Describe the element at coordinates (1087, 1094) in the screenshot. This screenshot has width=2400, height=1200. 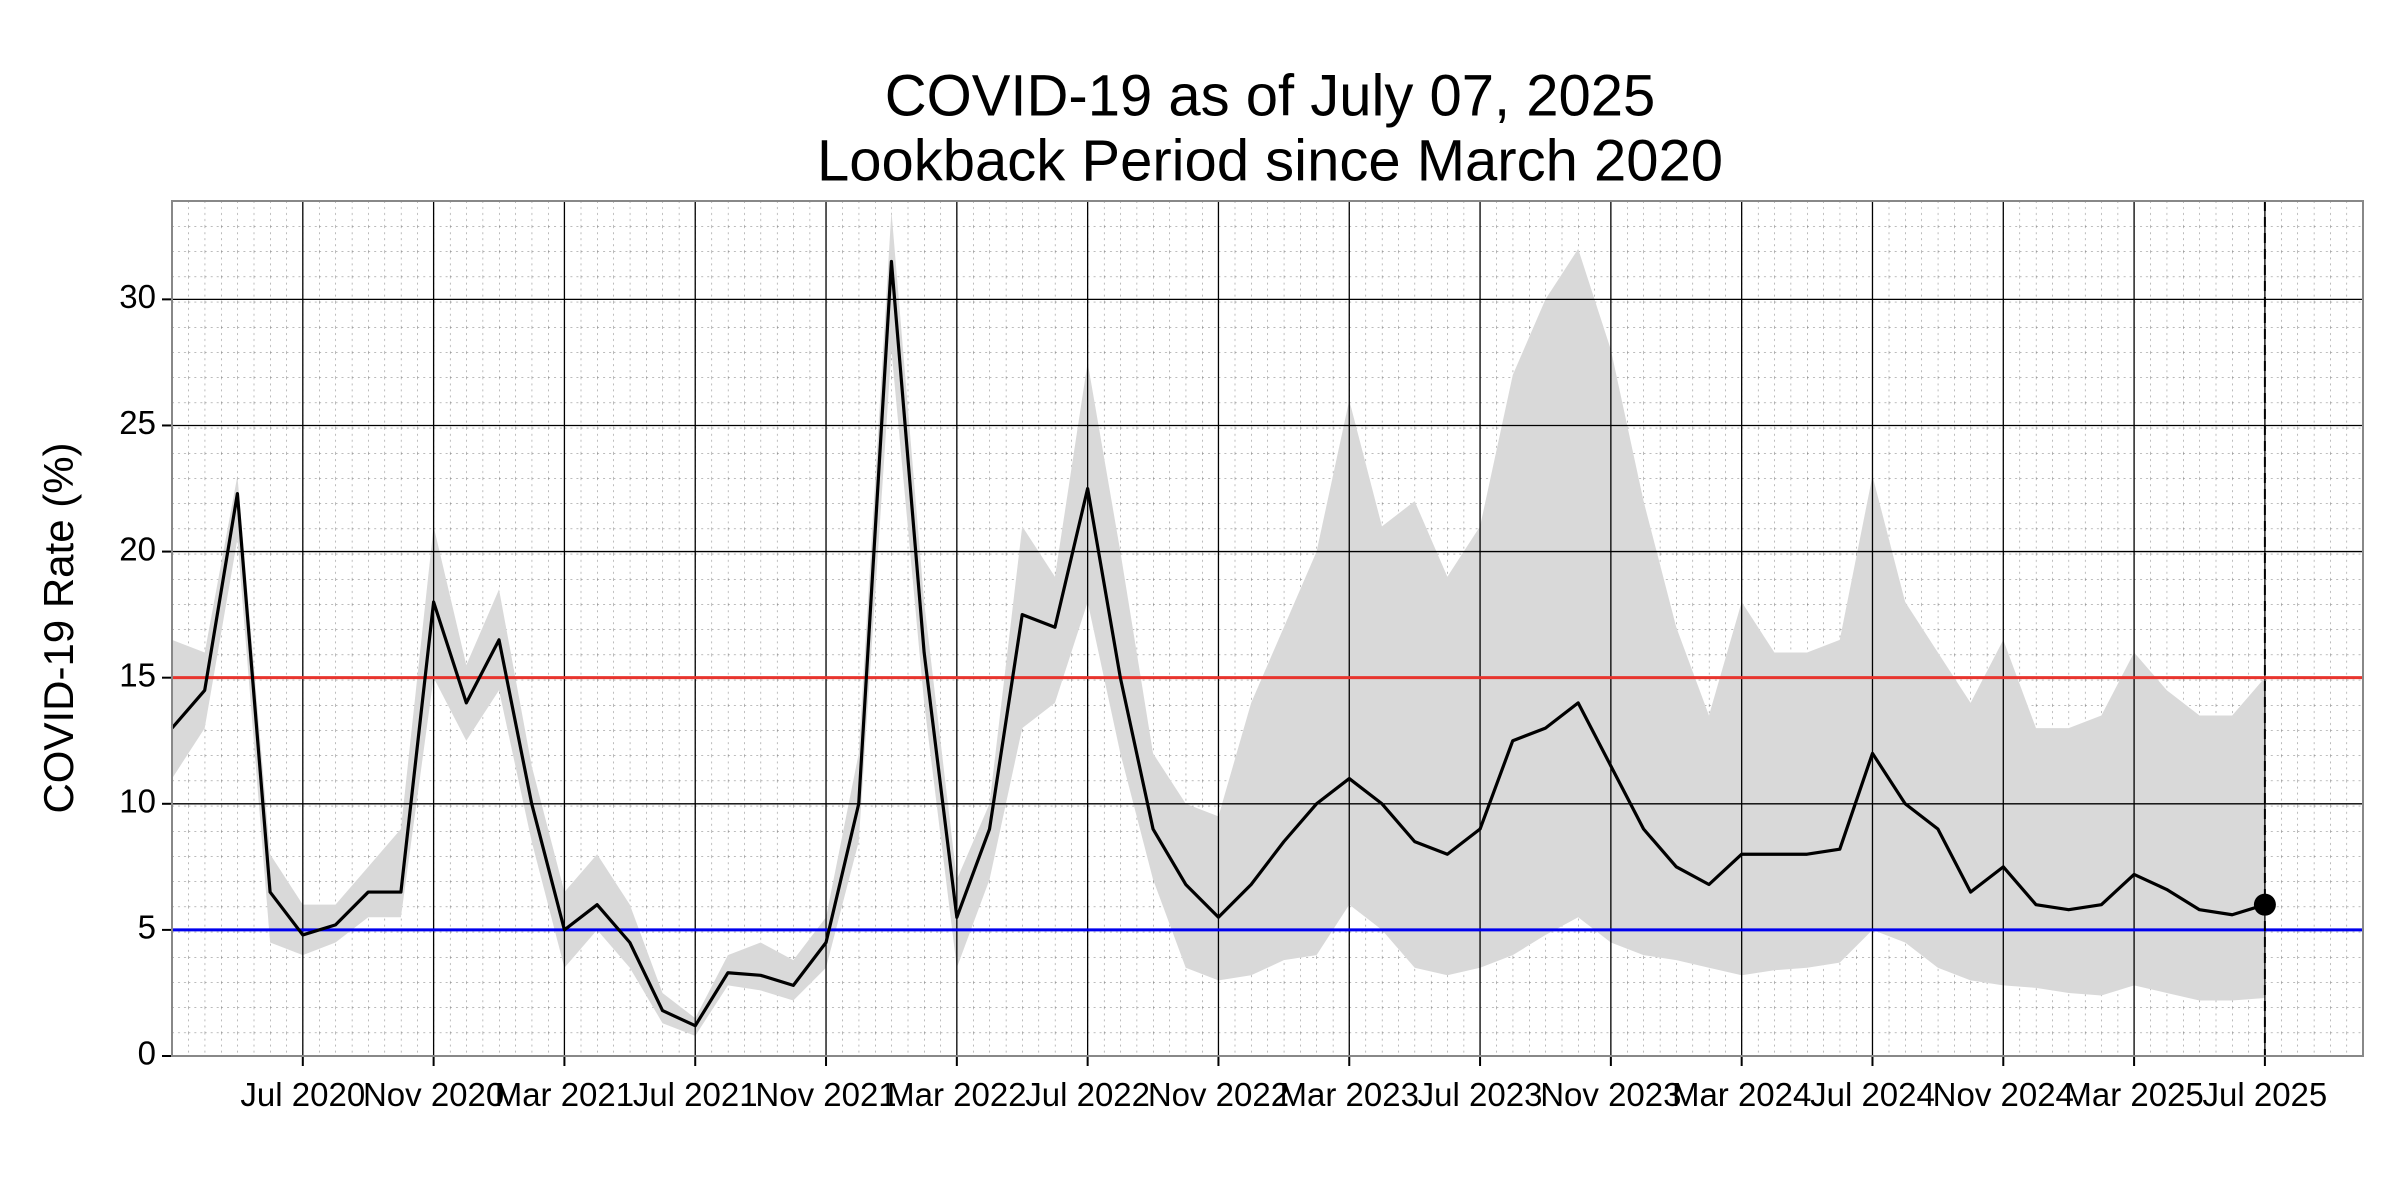
I see `x-tick-label: Jul 2022` at that location.